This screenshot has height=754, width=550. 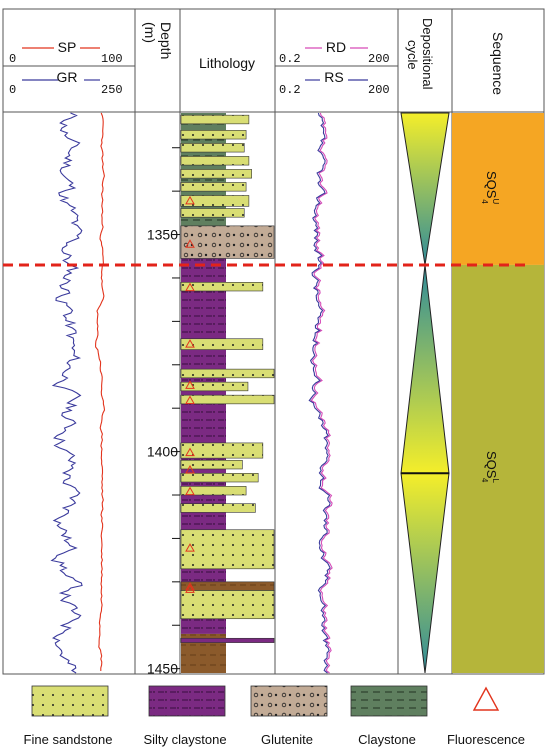 I want to click on cycle-header: Depositional cycle, so click(x=420, y=54).